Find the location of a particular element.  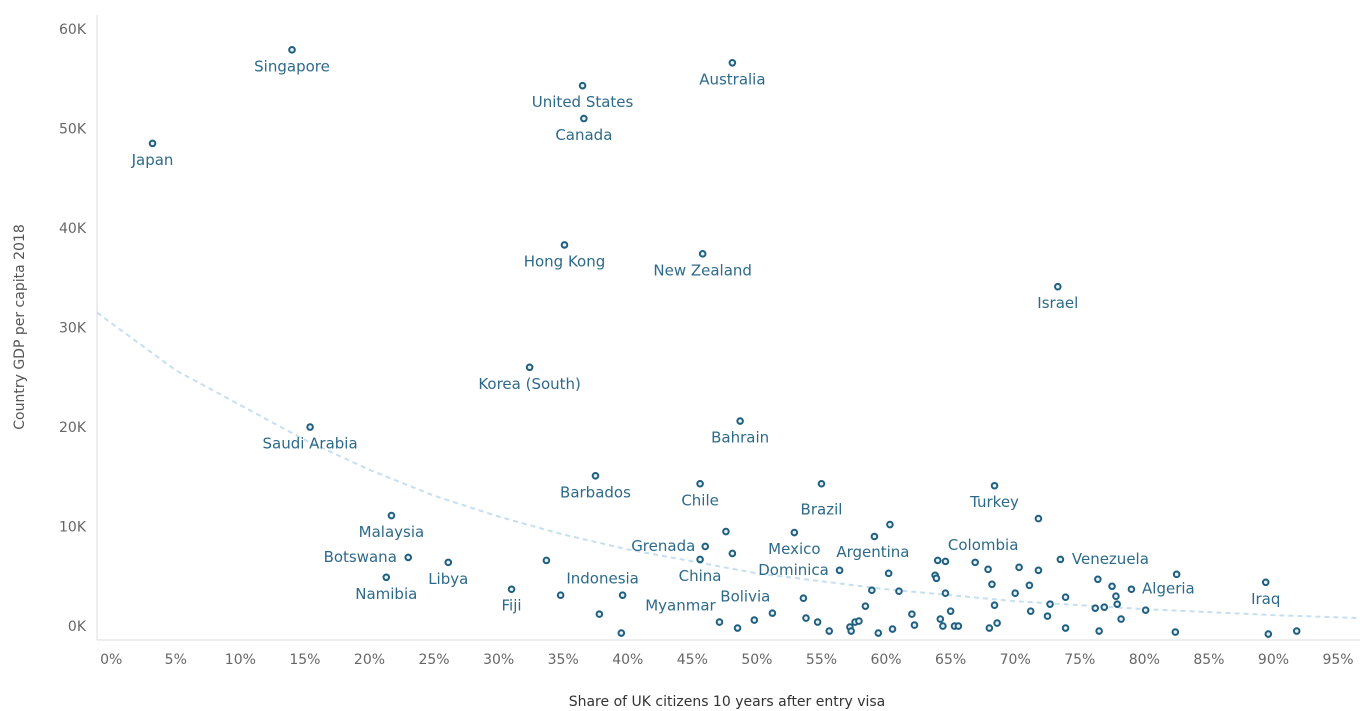

point-label: Singapore is located at coordinates (292, 66).